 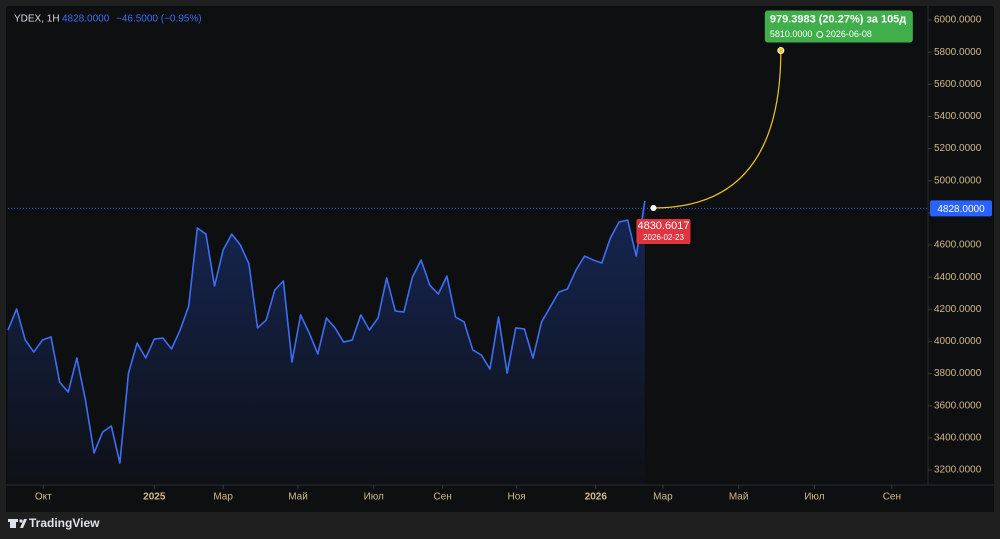 I want to click on y-tick-label: 5600.0000, so click(x=958, y=84).